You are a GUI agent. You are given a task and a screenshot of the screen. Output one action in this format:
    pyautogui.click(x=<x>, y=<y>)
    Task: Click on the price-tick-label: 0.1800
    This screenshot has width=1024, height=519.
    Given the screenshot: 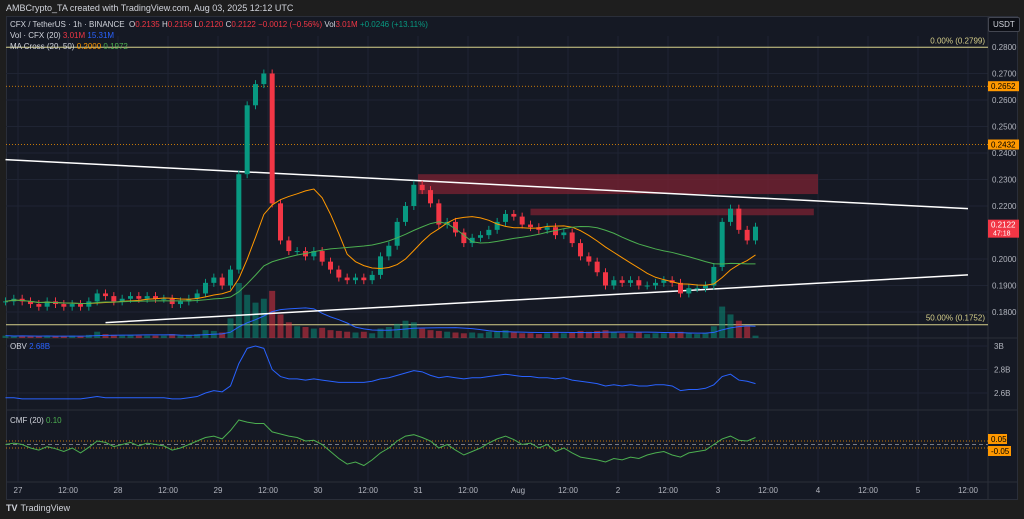 What is the action you would take?
    pyautogui.click(x=1004, y=312)
    